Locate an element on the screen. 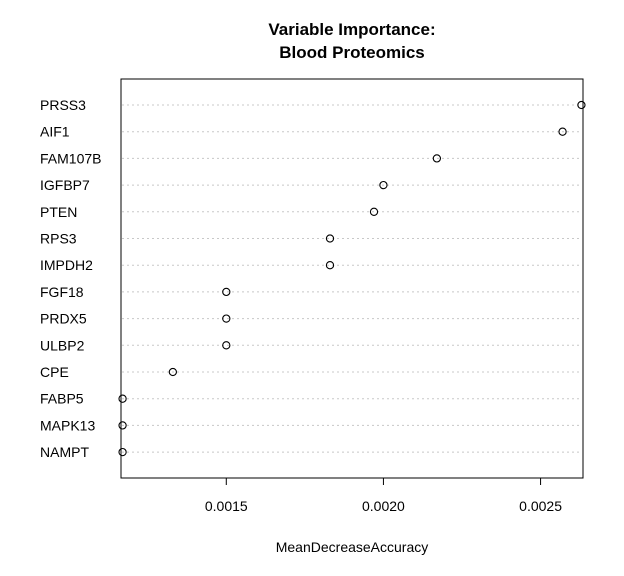 The height and width of the screenshot is (576, 624). x-tick-label: 0.0025 is located at coordinates (540, 506).